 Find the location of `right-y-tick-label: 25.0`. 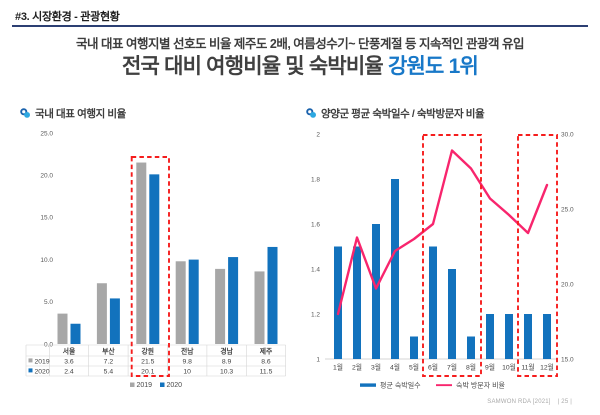

right-y-tick-label: 25.0 is located at coordinates (567, 209).